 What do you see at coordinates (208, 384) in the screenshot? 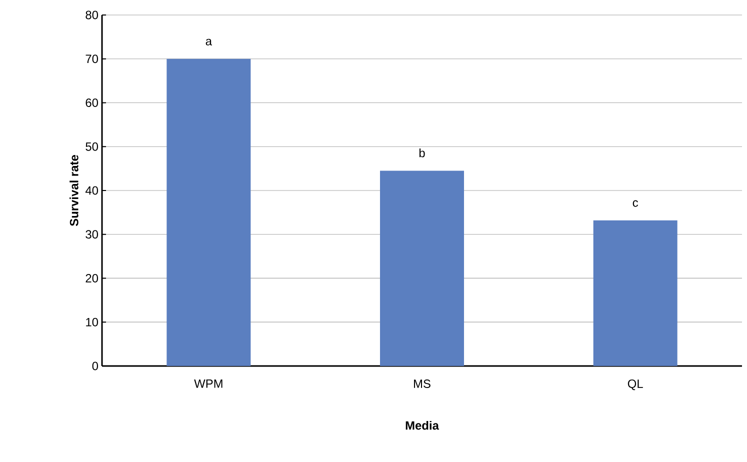
I see `x-tick-label: WPM` at bounding box center [208, 384].